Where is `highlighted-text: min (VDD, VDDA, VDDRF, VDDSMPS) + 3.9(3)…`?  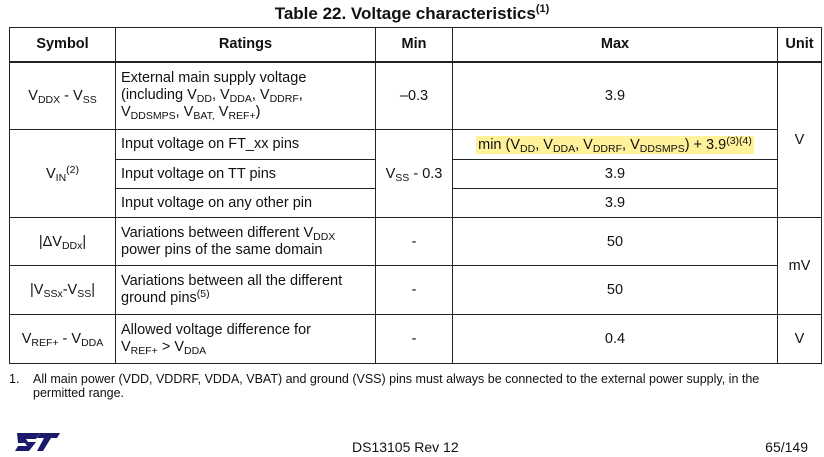 highlighted-text: min (VDD, VDDA, VDDRF, VDDSMPS) + 3.9(3)… is located at coordinates (615, 144).